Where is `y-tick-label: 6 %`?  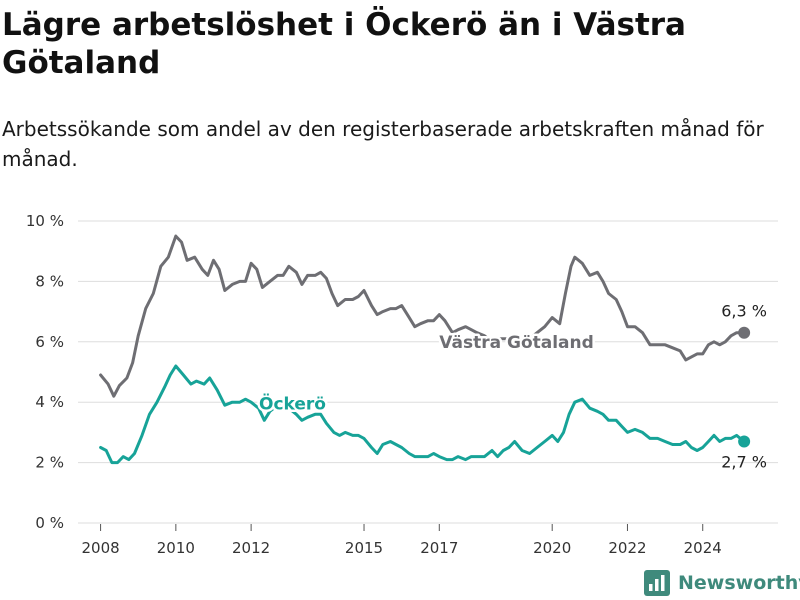
y-tick-label: 6 % is located at coordinates (49, 342).